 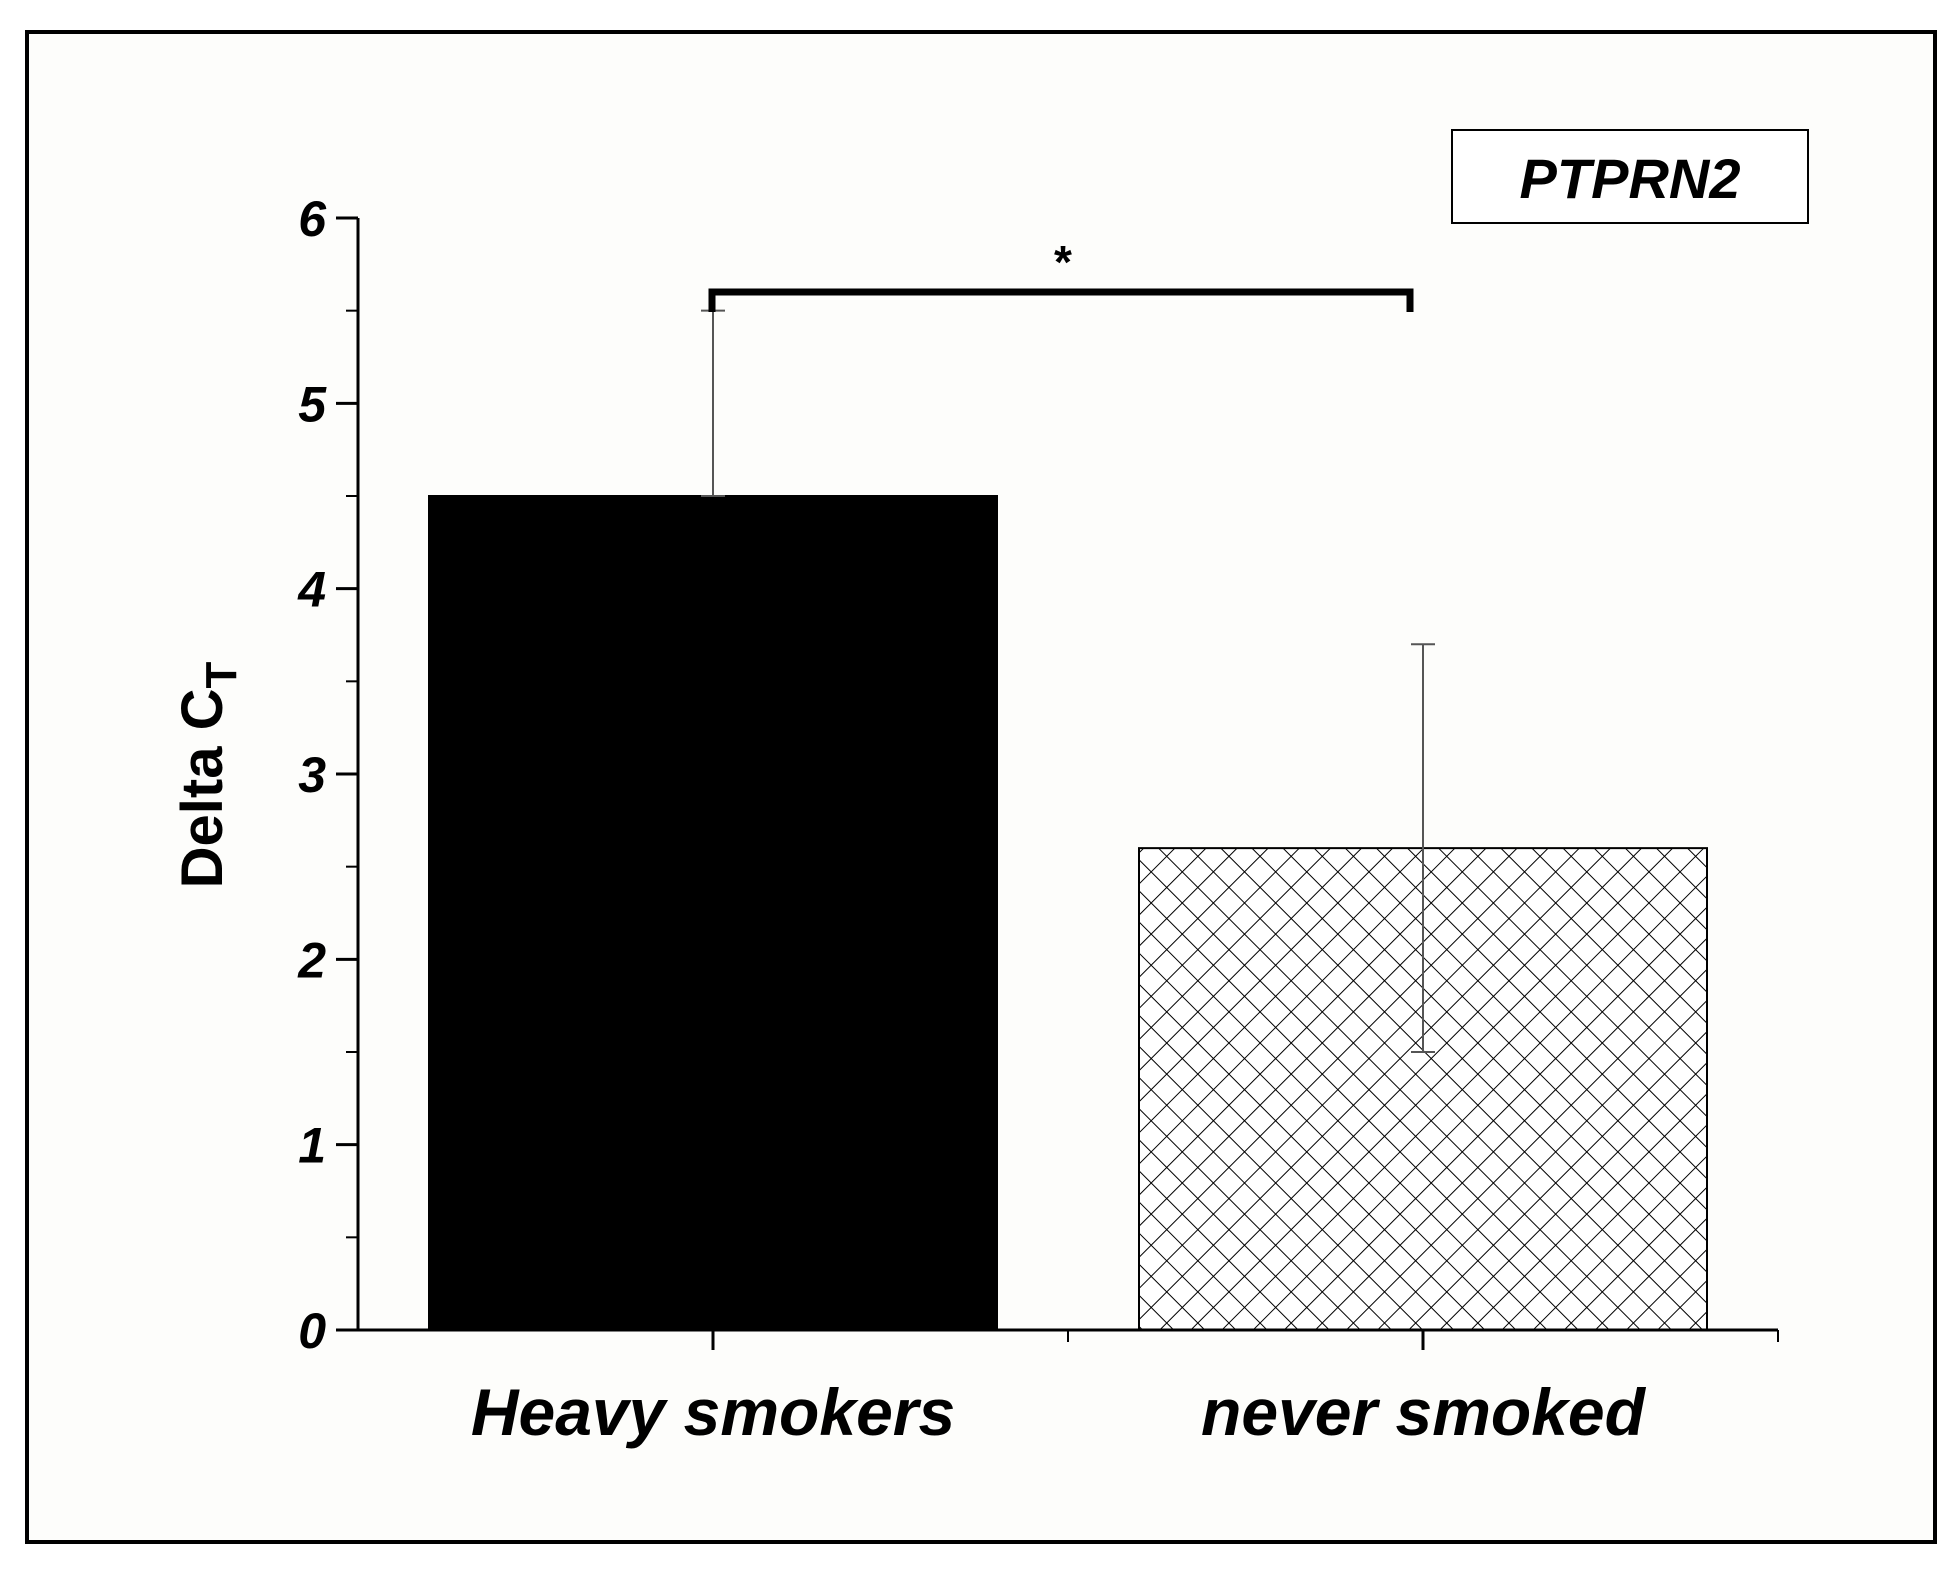 I want to click on y-tick-label-0: 0, so click(x=312, y=1331).